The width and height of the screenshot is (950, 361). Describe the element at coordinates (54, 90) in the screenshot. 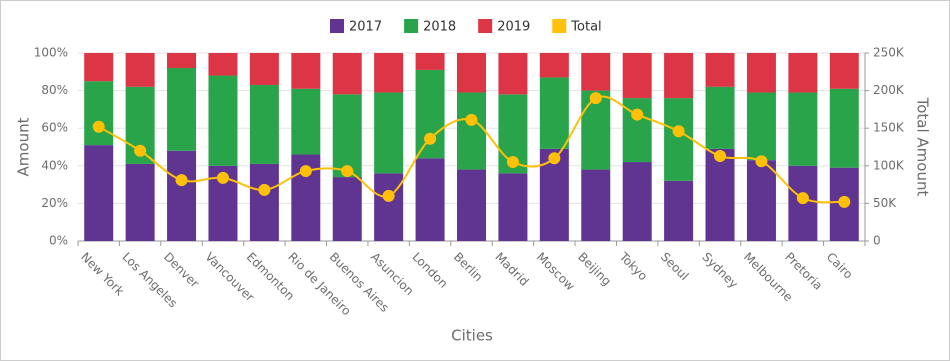

I see `y-tick-label: 80%` at that location.